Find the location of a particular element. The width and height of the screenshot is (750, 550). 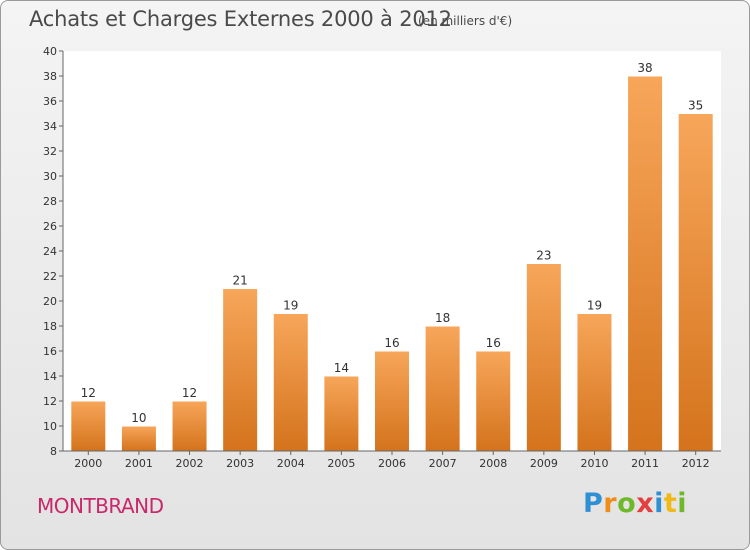

x-tick-label: 2009 is located at coordinates (544, 463).